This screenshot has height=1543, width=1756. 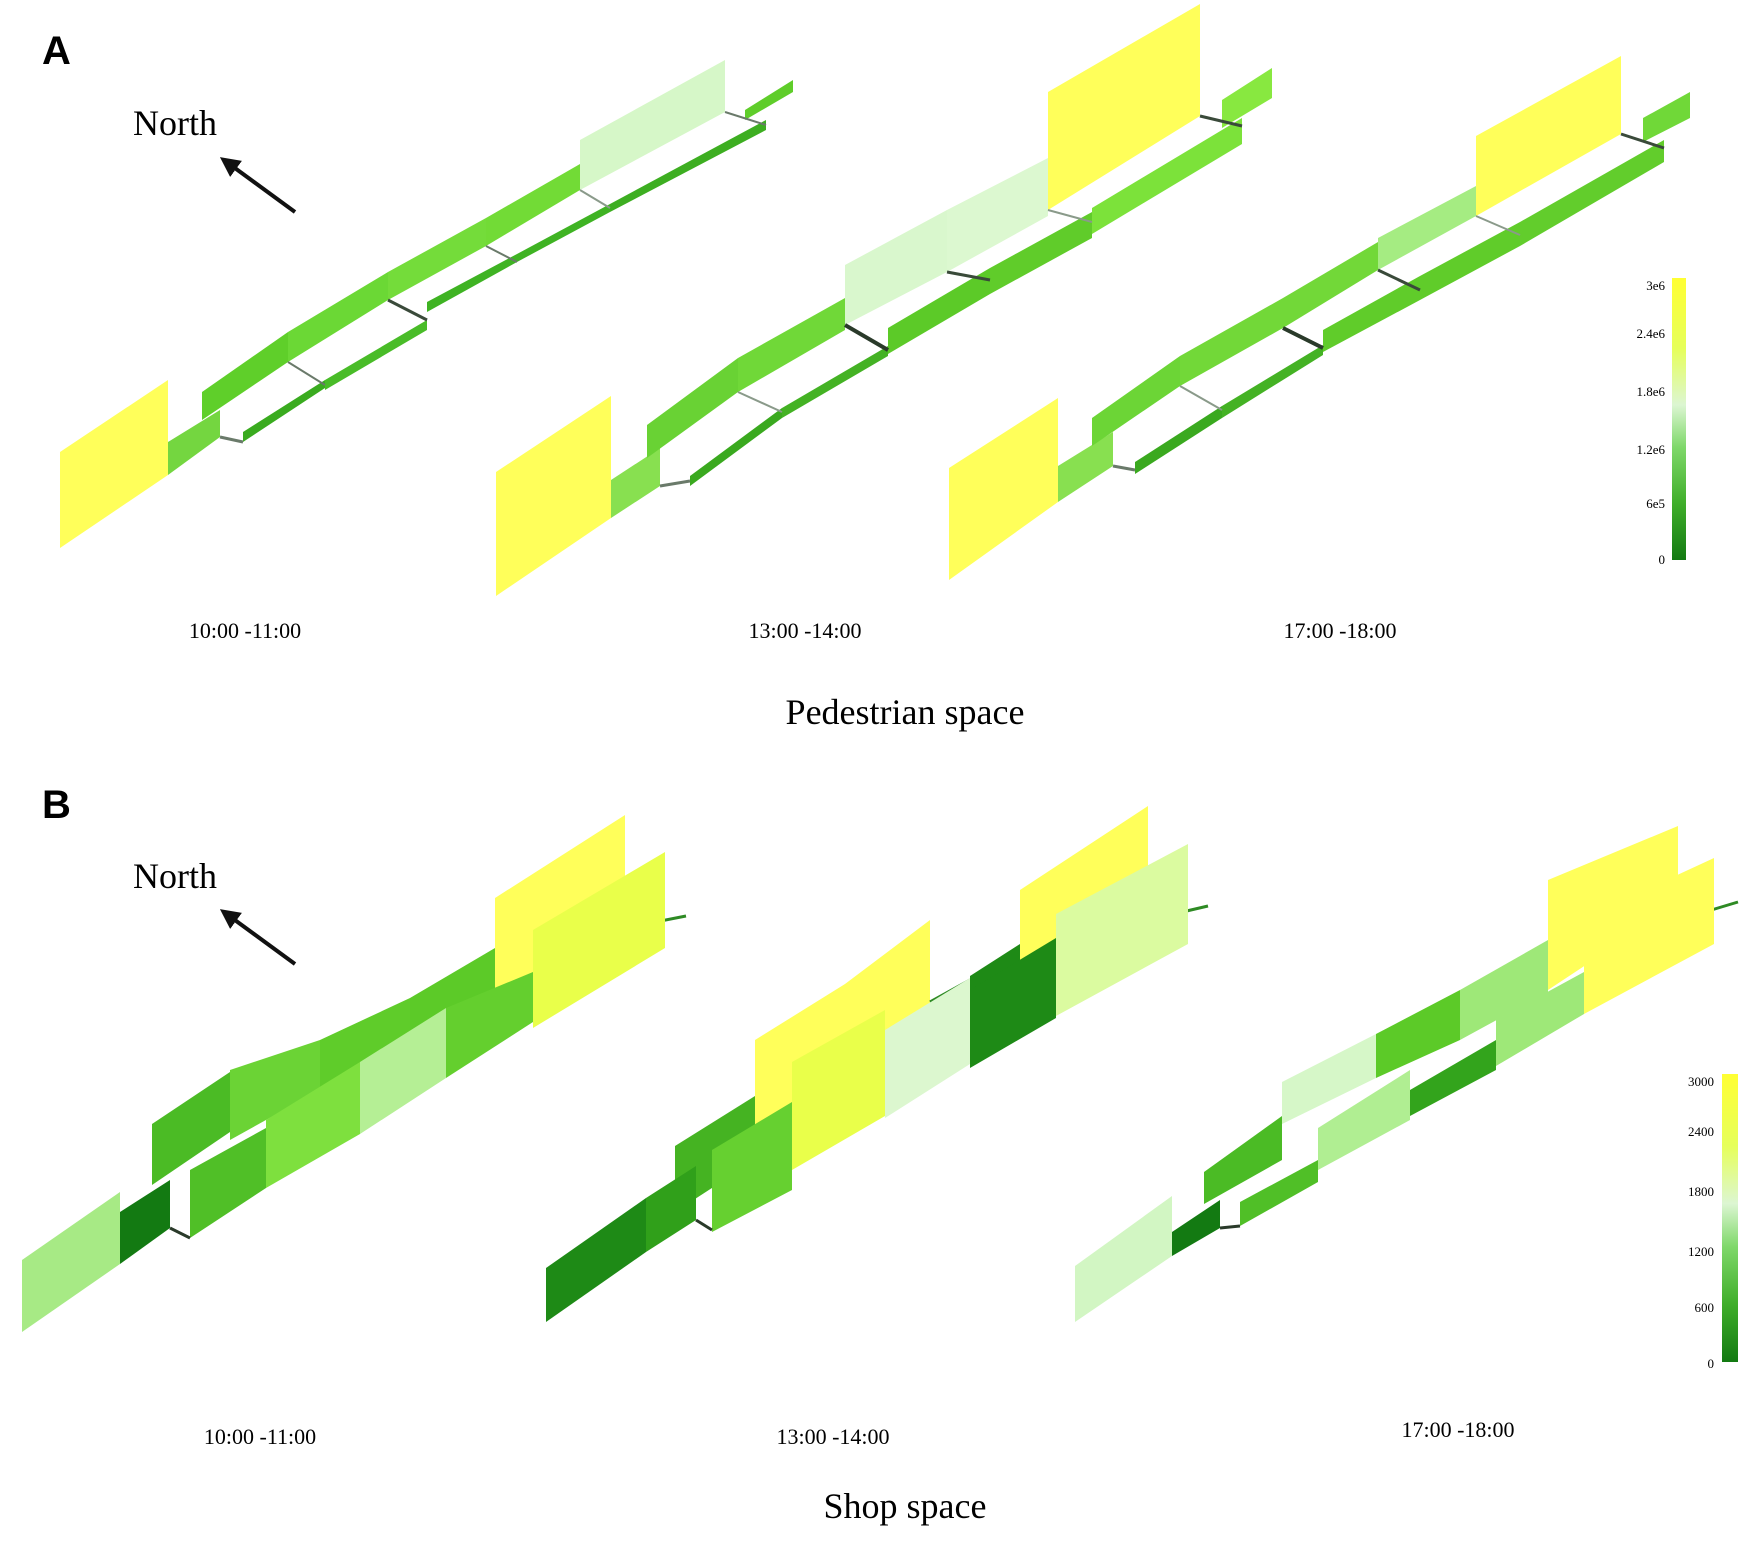 What do you see at coordinates (260, 1436) in the screenshot?
I see `time-label: 10:00 -11:00` at bounding box center [260, 1436].